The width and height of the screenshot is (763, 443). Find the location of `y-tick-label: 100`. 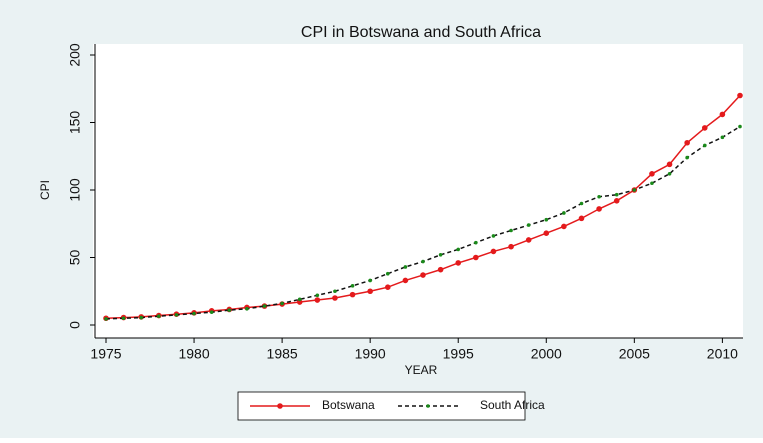

y-tick-label: 100 is located at coordinates (75, 190).